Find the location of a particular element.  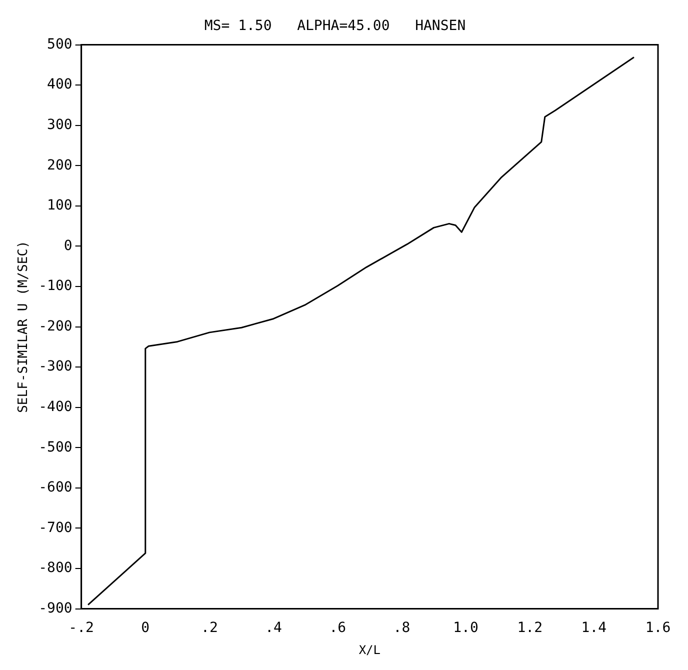

x-tick-label: .8 is located at coordinates (401, 628).